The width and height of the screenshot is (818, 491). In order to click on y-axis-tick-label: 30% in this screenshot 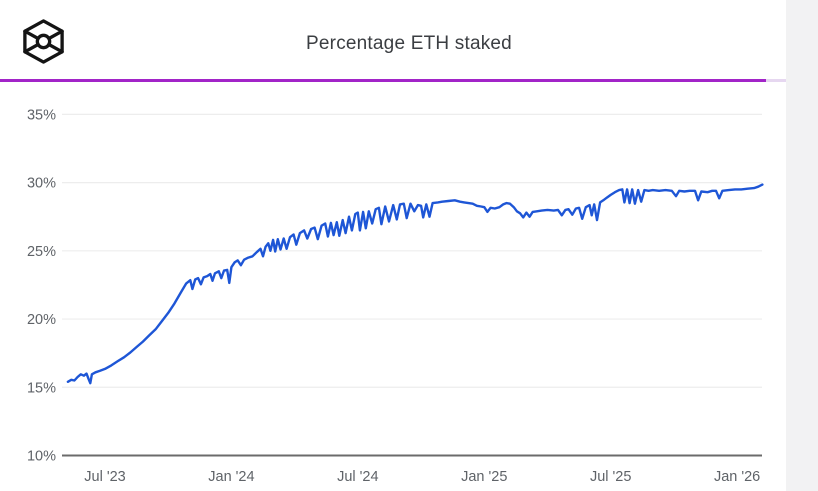, I will do `click(41, 184)`.